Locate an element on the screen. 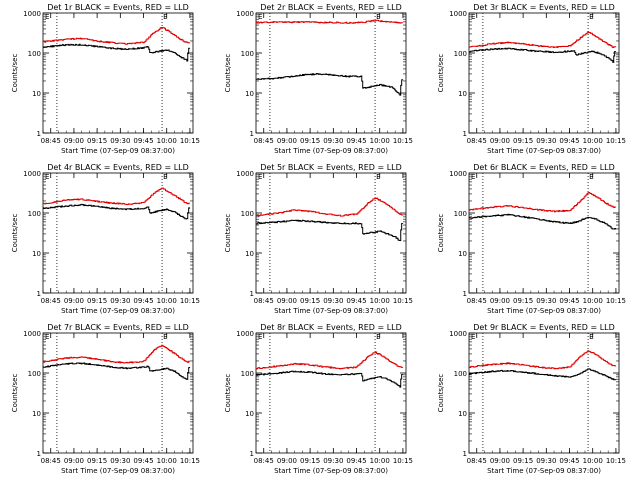 The image size is (640, 480). panel-title: Det 1r BLACK = Events, RED = LLD is located at coordinates (118, 7).